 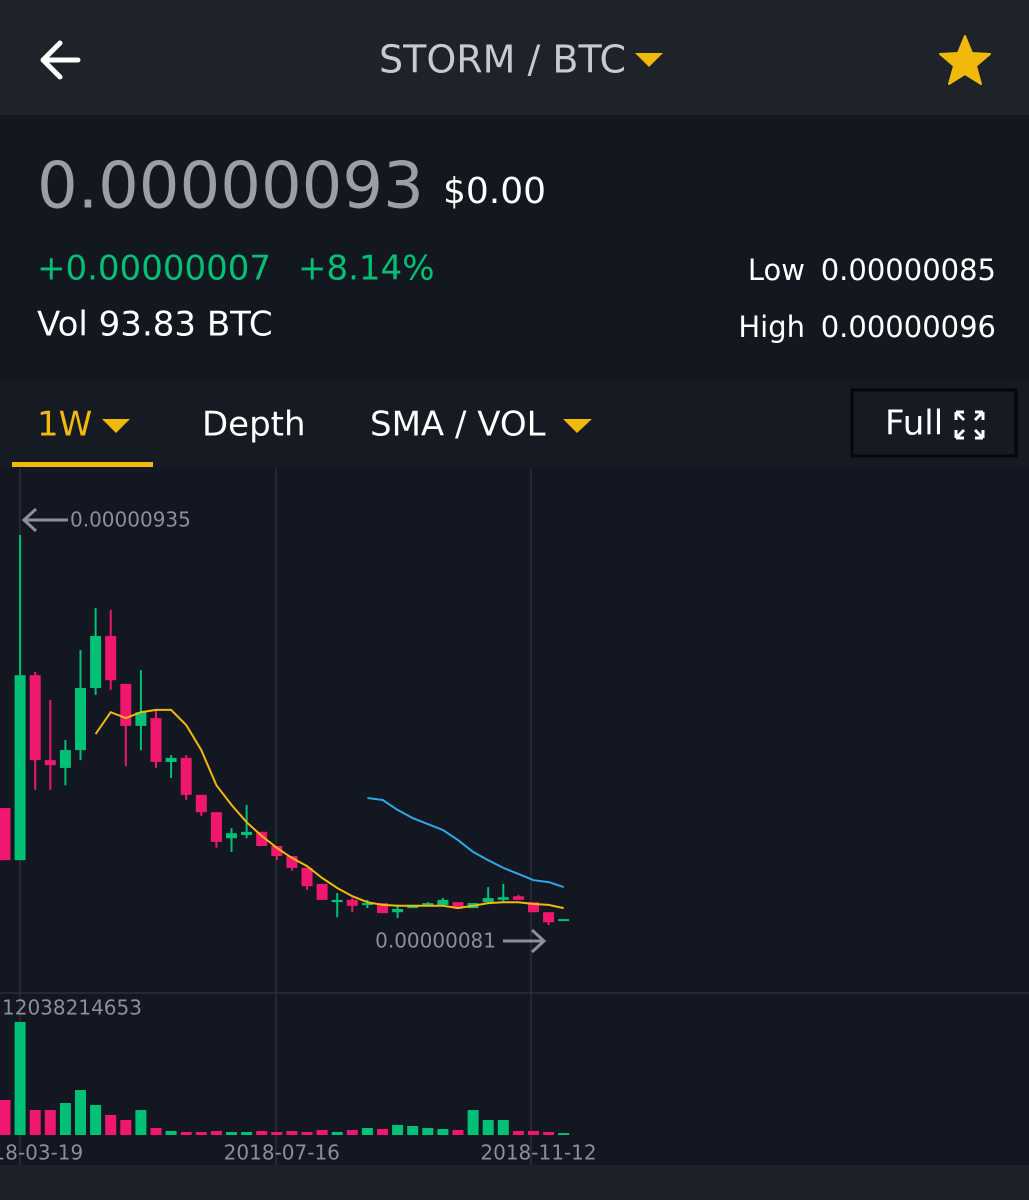 I want to click on depth-tab: Depth, so click(x=254, y=425).